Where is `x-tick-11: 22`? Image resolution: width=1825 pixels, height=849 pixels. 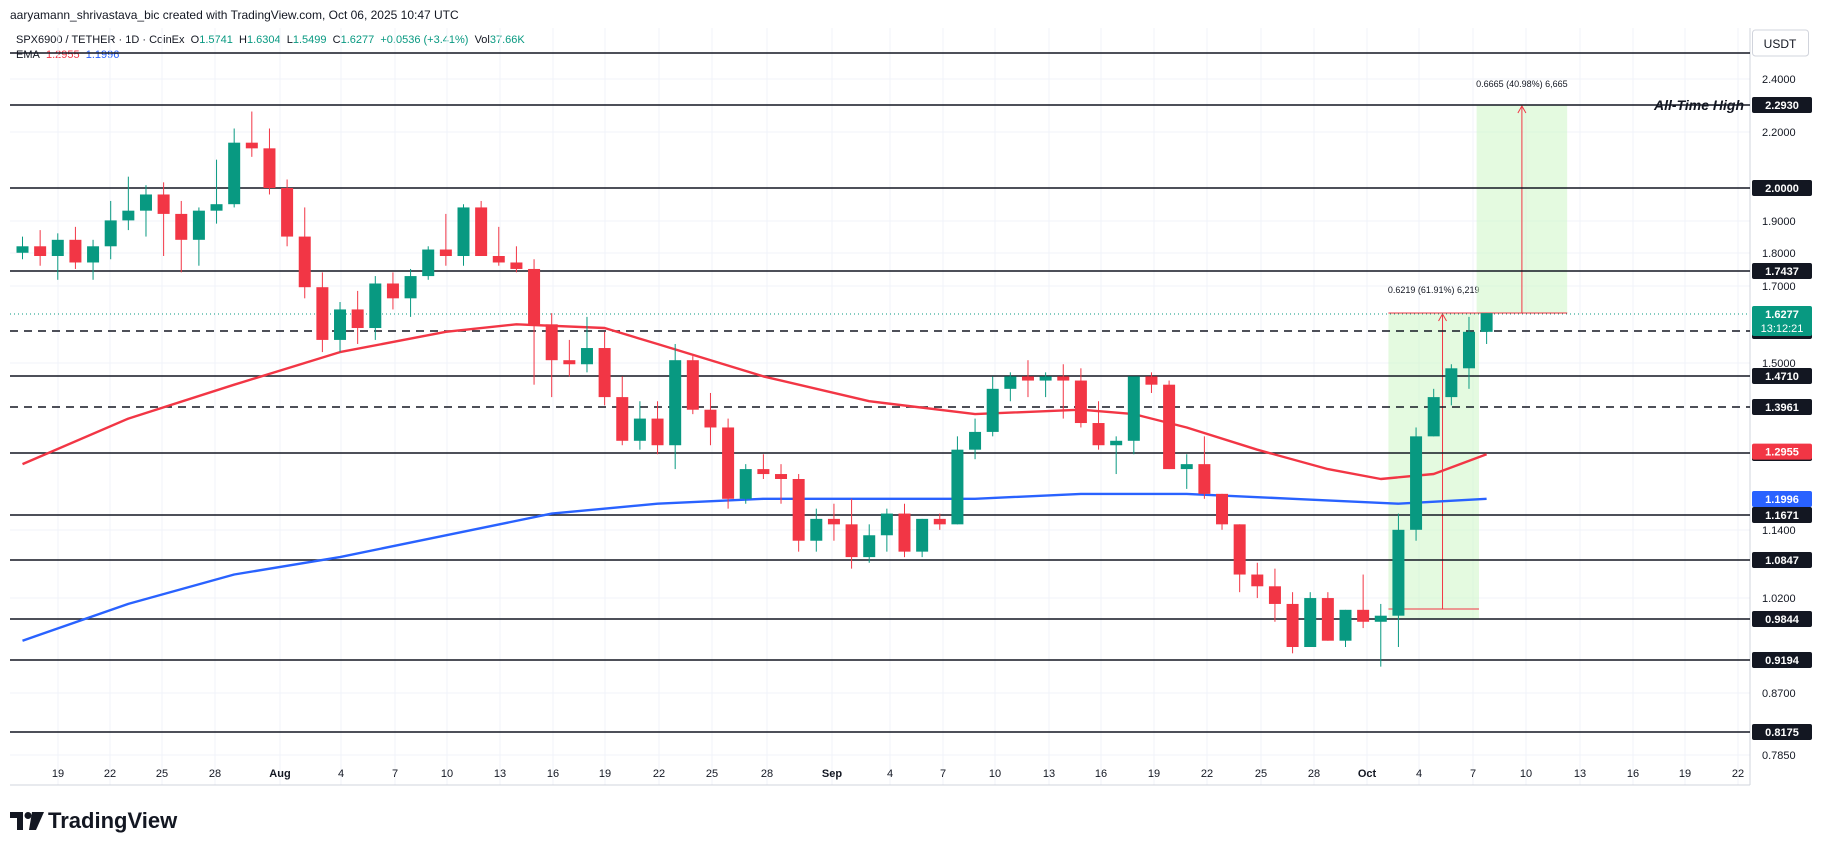 x-tick-11: 22 is located at coordinates (659, 774).